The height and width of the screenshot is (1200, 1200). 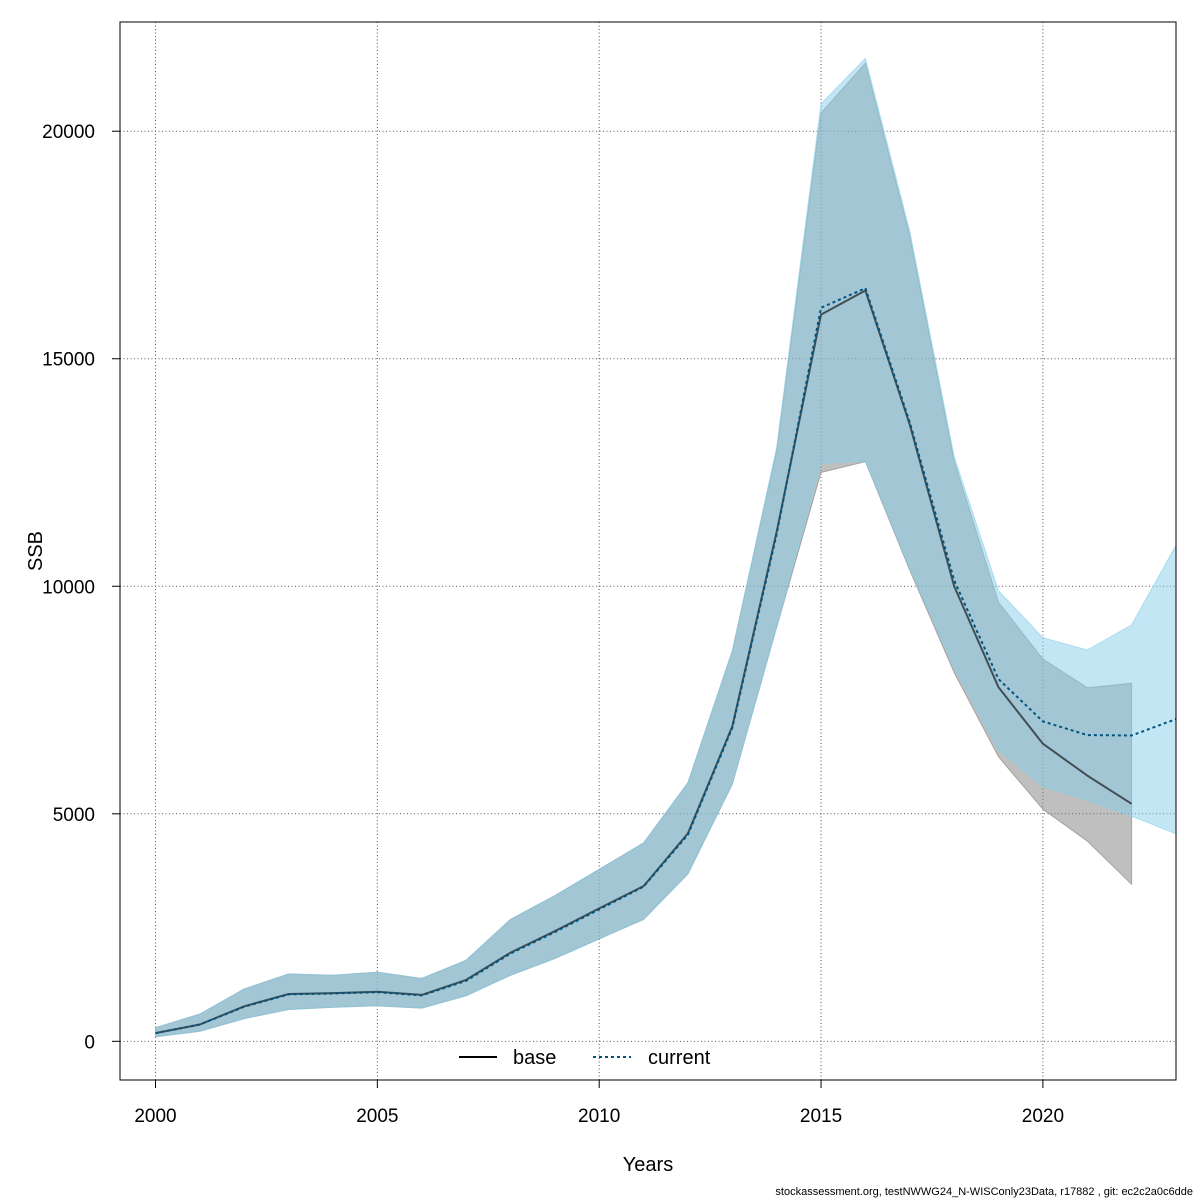 I want to click on legend-label-base: base, so click(x=534, y=1058).